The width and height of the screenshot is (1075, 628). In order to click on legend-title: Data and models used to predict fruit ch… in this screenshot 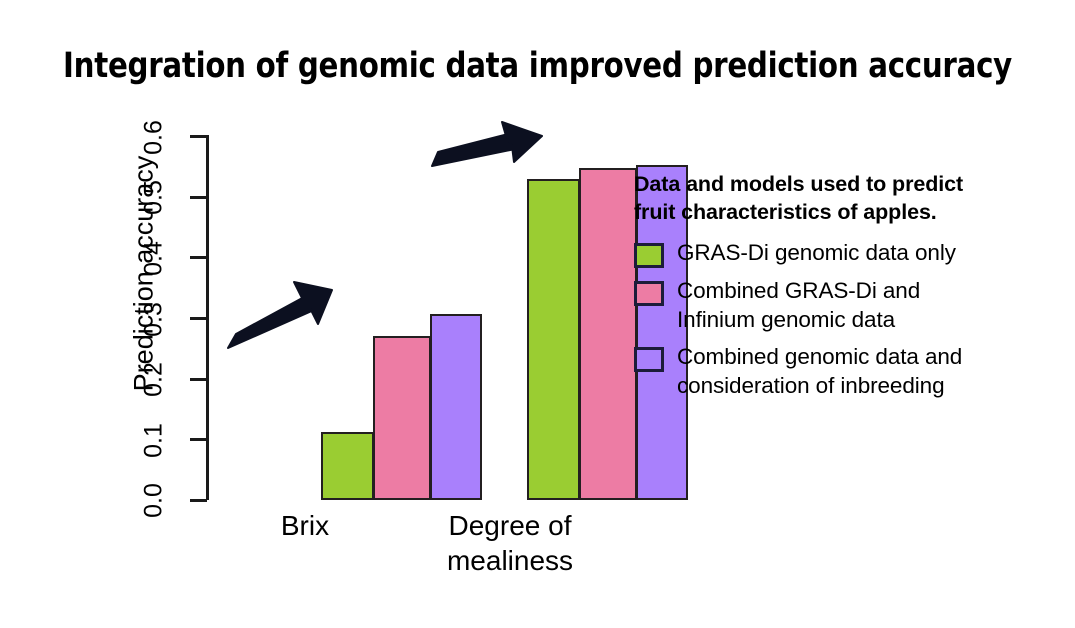, I will do `click(799, 198)`.